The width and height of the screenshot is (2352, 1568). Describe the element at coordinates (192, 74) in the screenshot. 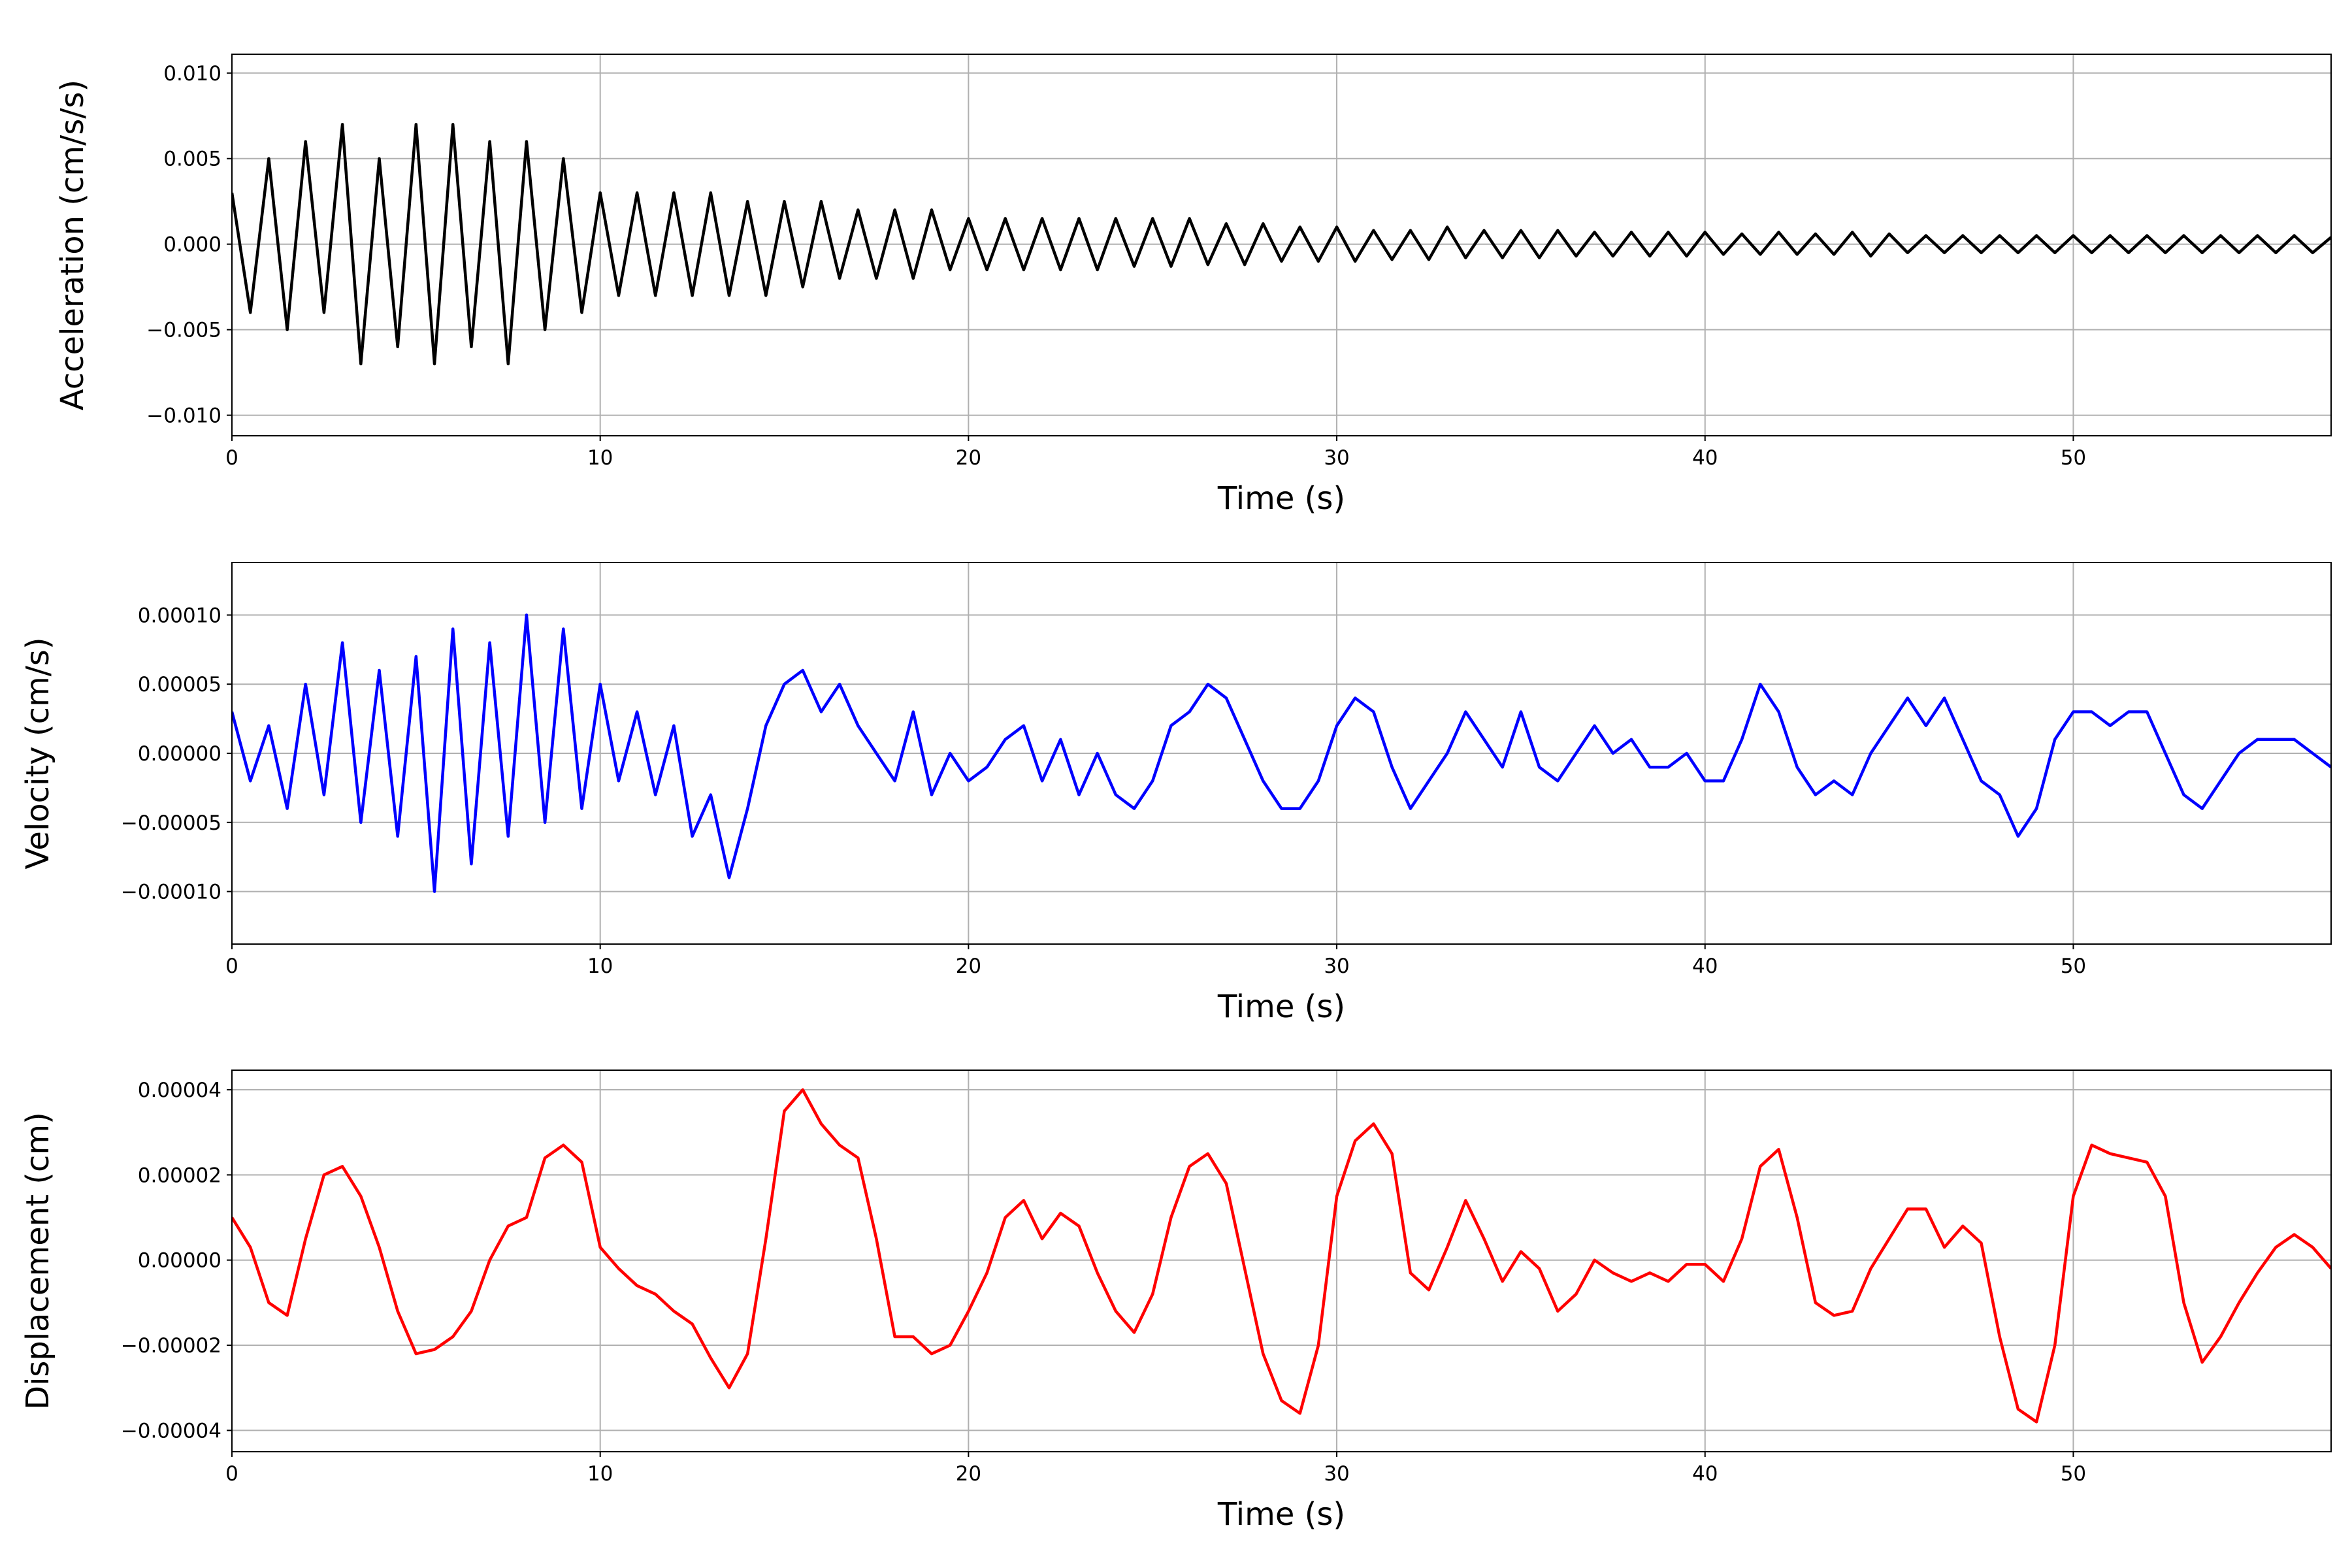

I see `y-tick-label: 0.010` at that location.